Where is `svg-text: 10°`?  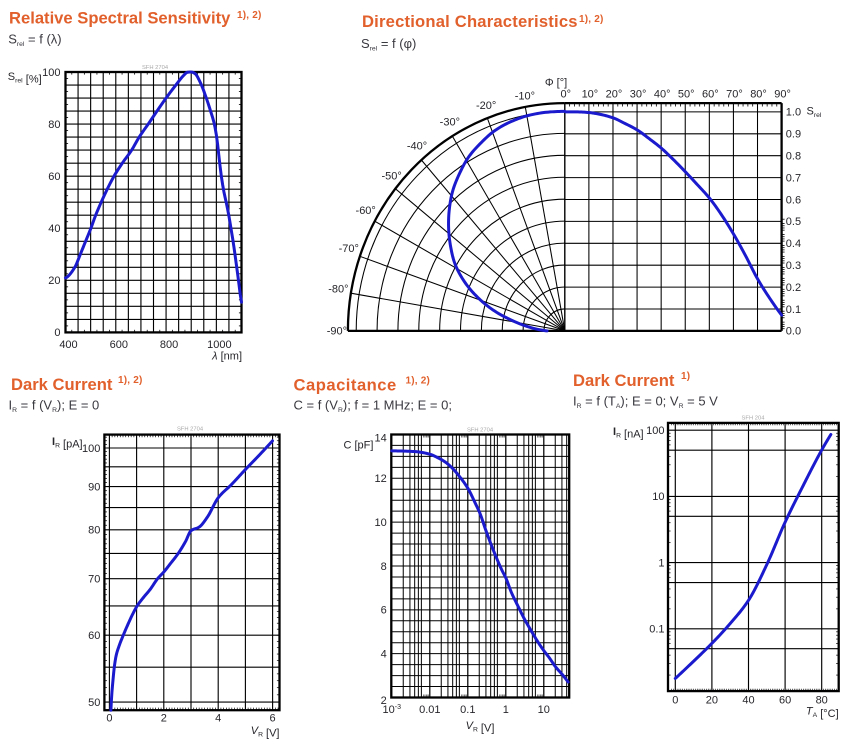 svg-text: 10° is located at coordinates (590, 95).